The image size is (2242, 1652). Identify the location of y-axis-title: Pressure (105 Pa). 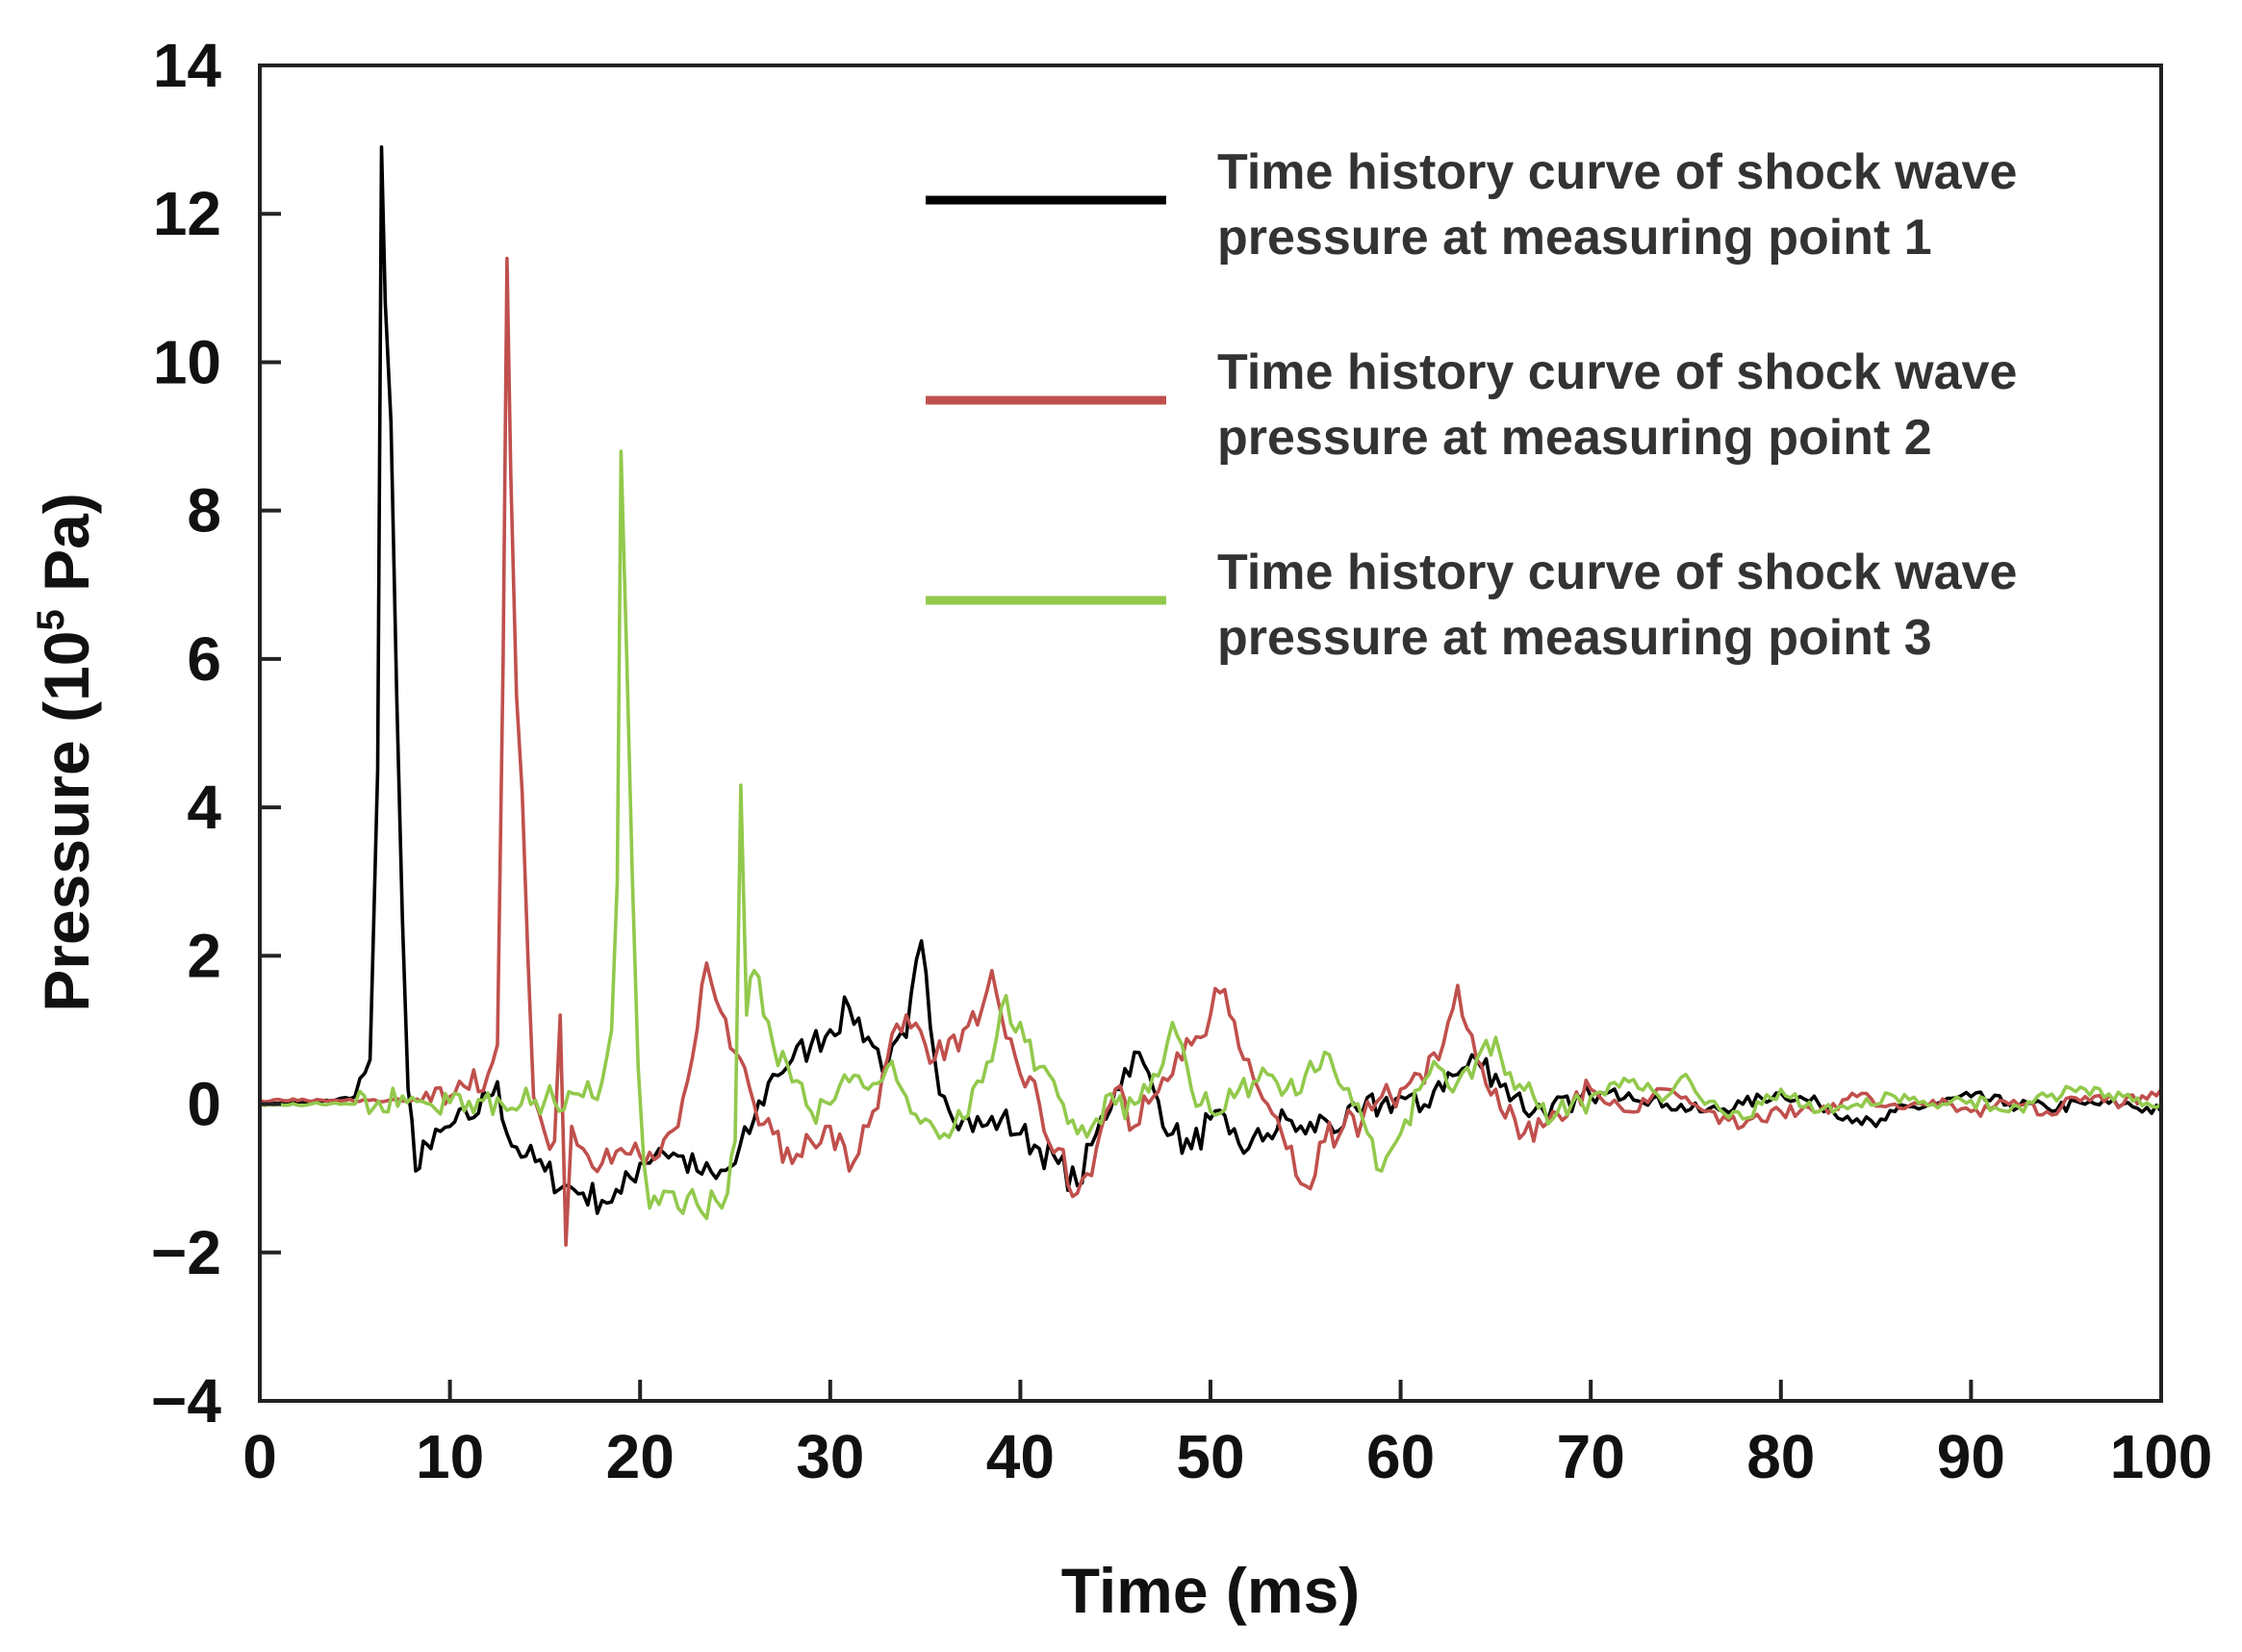
(66, 752).